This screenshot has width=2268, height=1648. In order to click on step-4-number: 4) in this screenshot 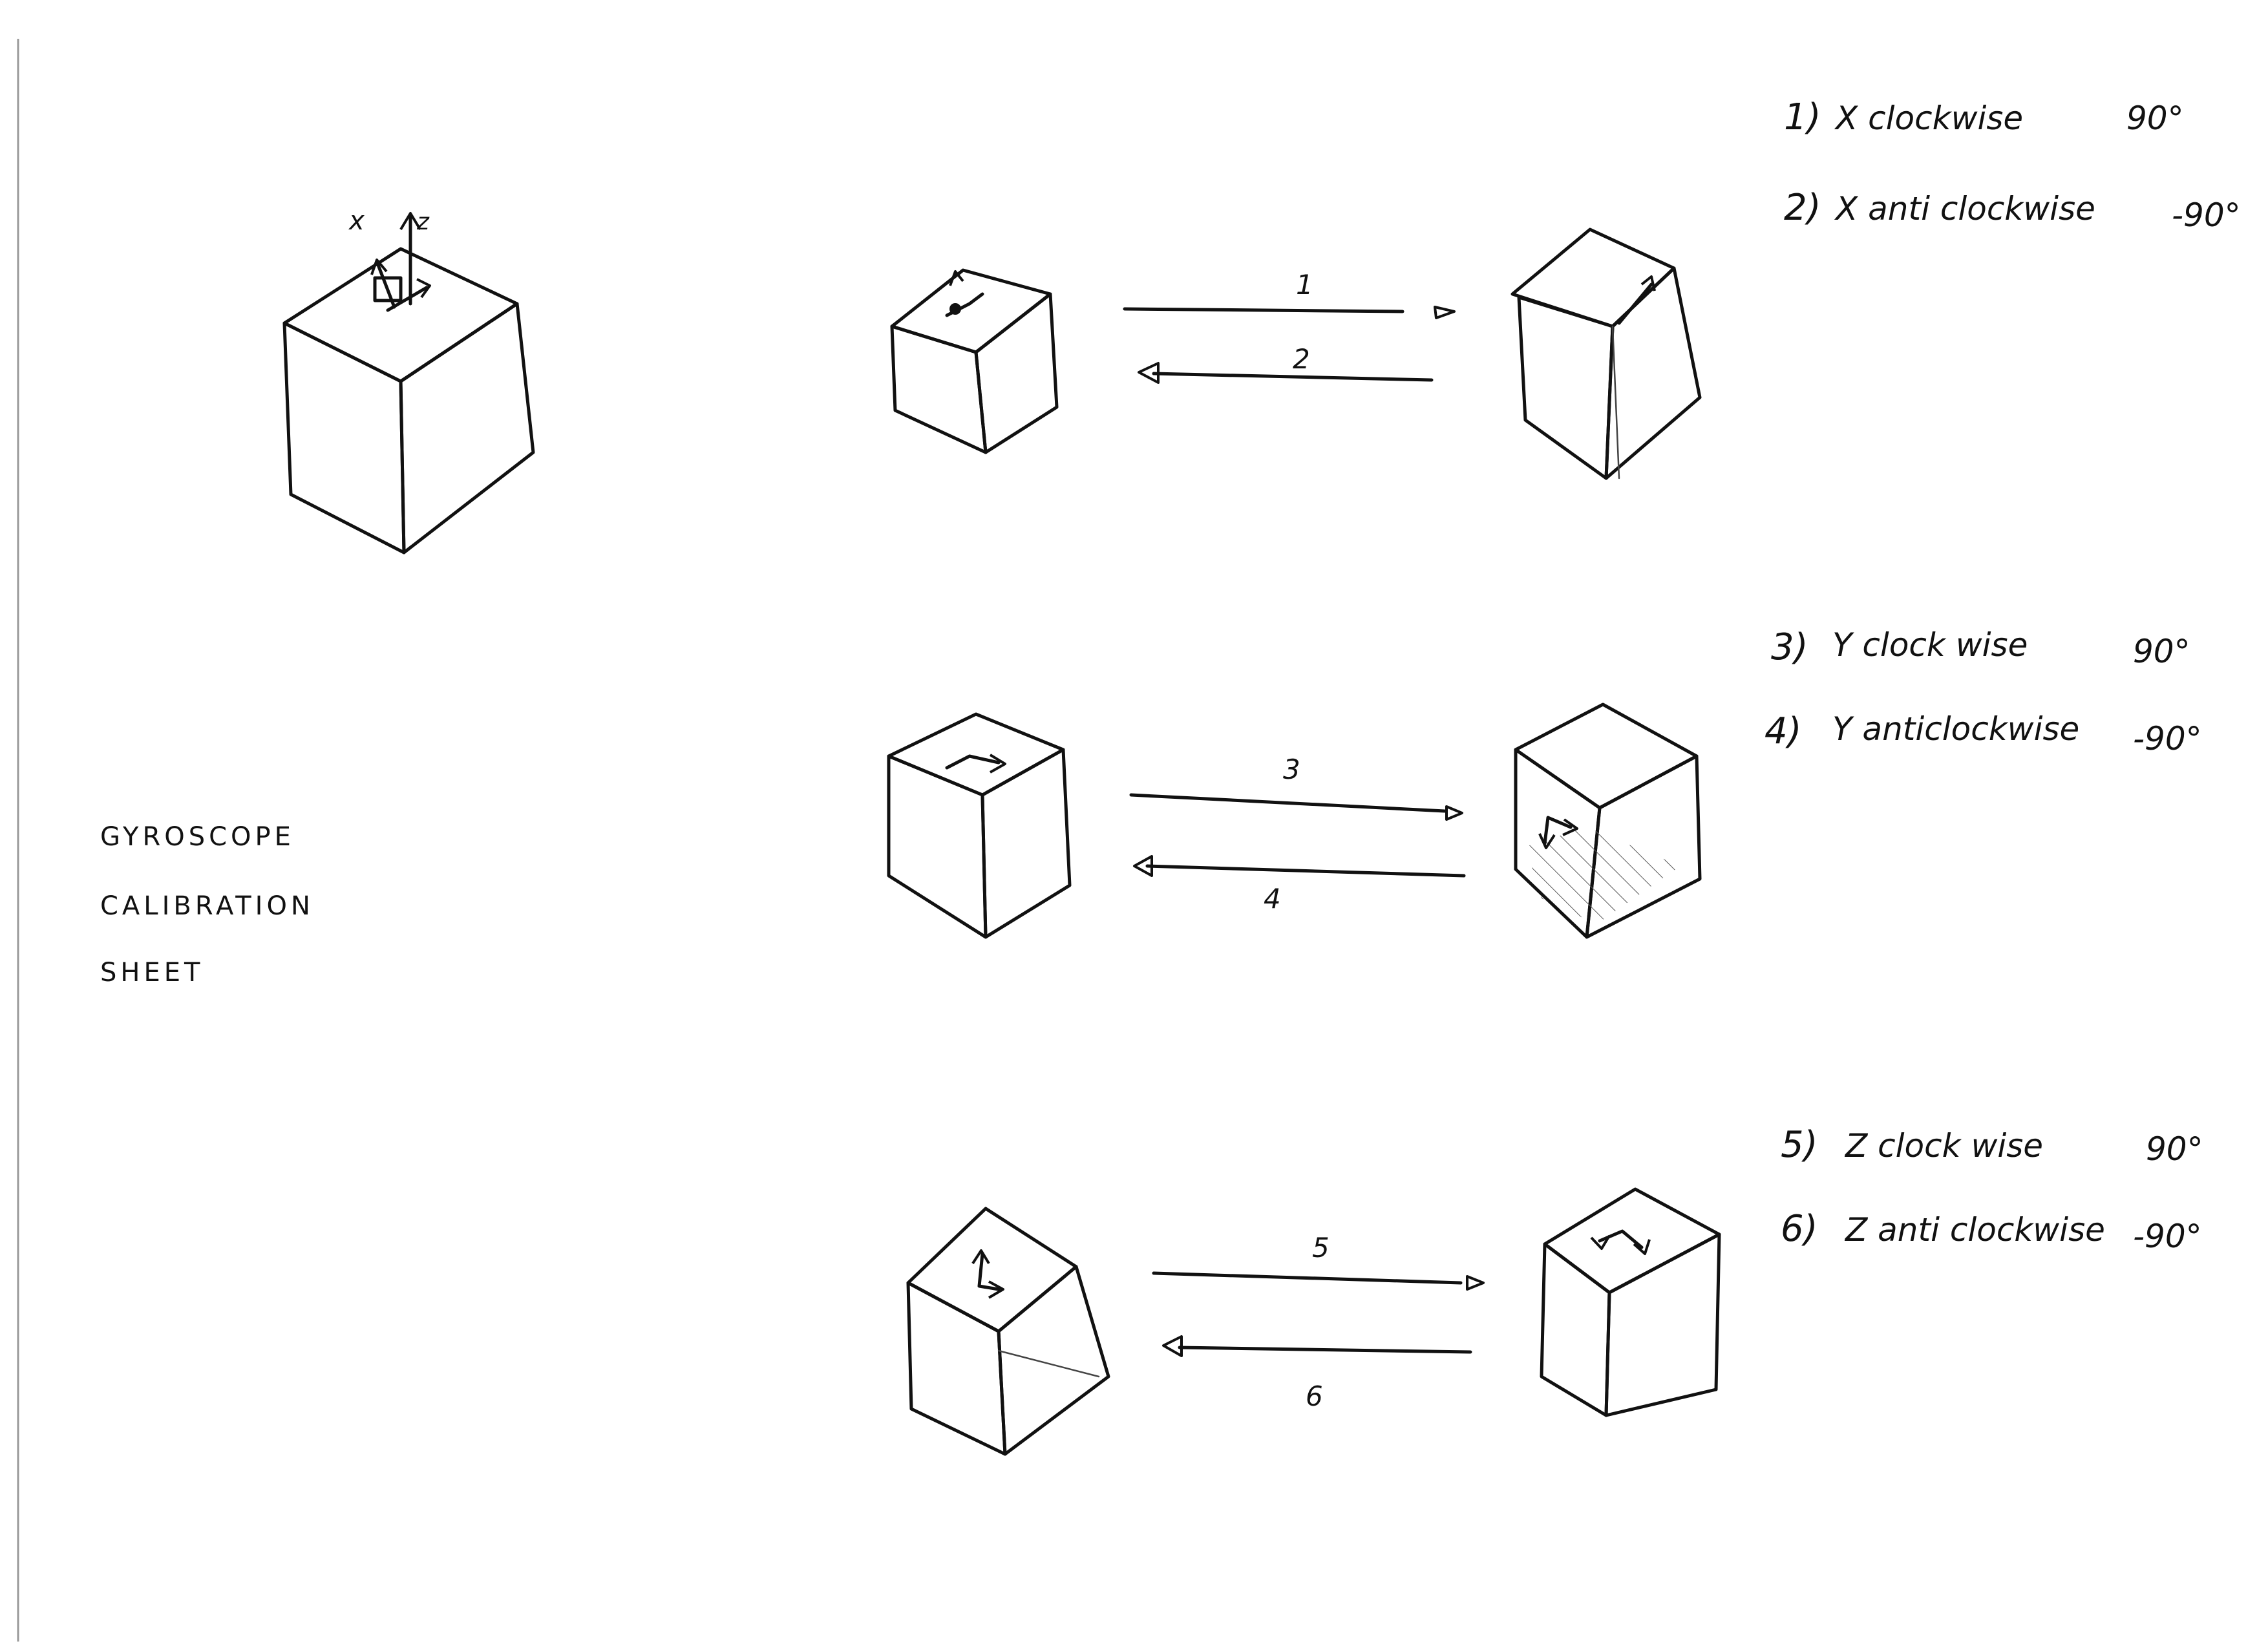, I will do `click(1783, 731)`.